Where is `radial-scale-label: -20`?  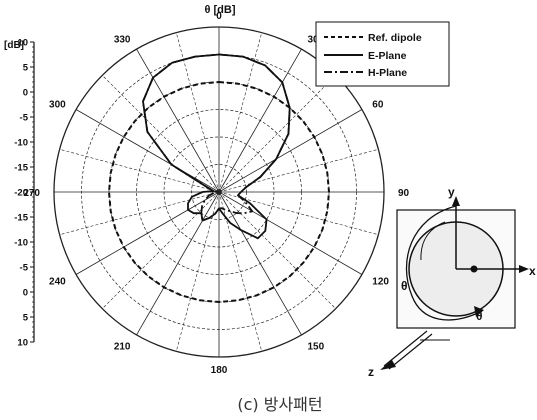 radial-scale-label: -20 is located at coordinates (21, 193).